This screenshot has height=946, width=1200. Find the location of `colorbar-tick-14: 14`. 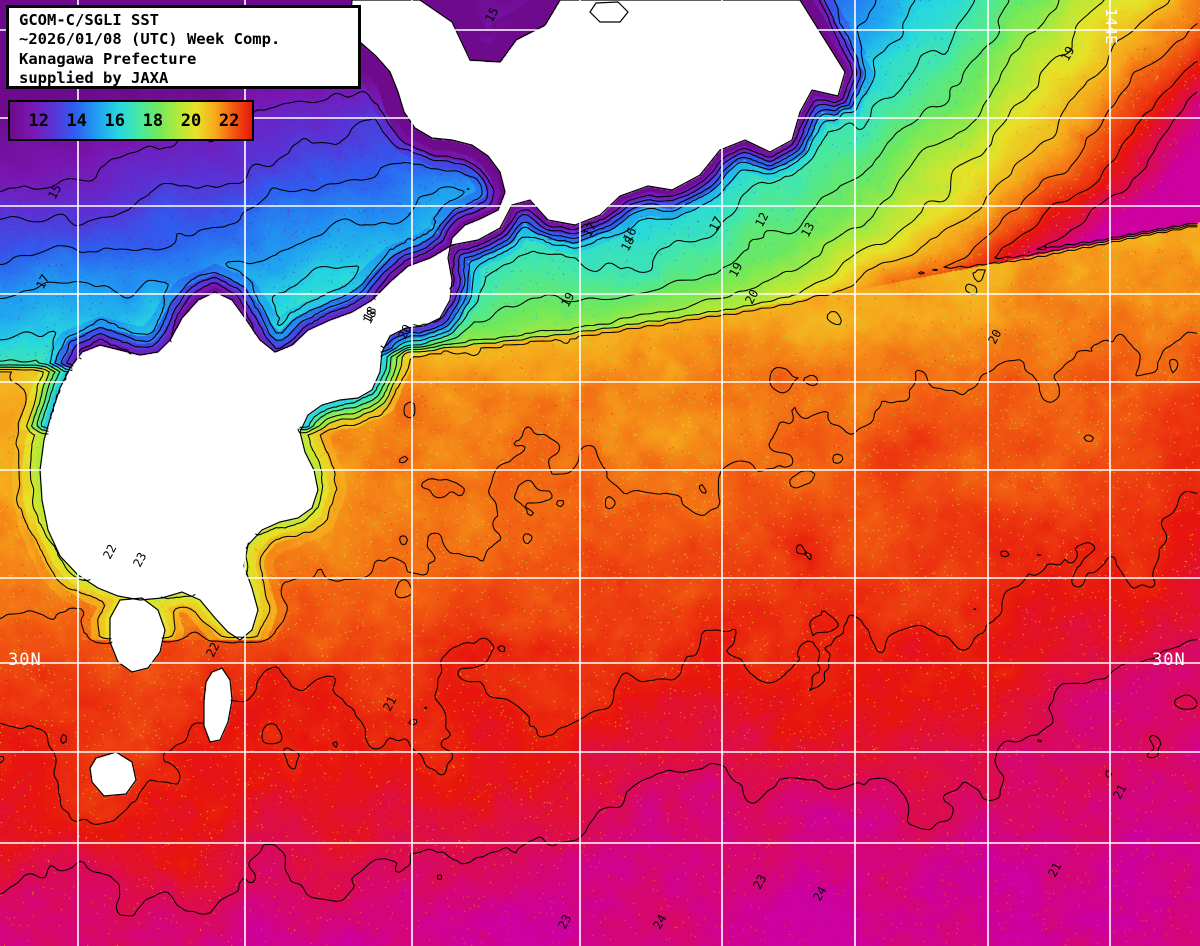

colorbar-tick-14: 14 is located at coordinates (76, 120).